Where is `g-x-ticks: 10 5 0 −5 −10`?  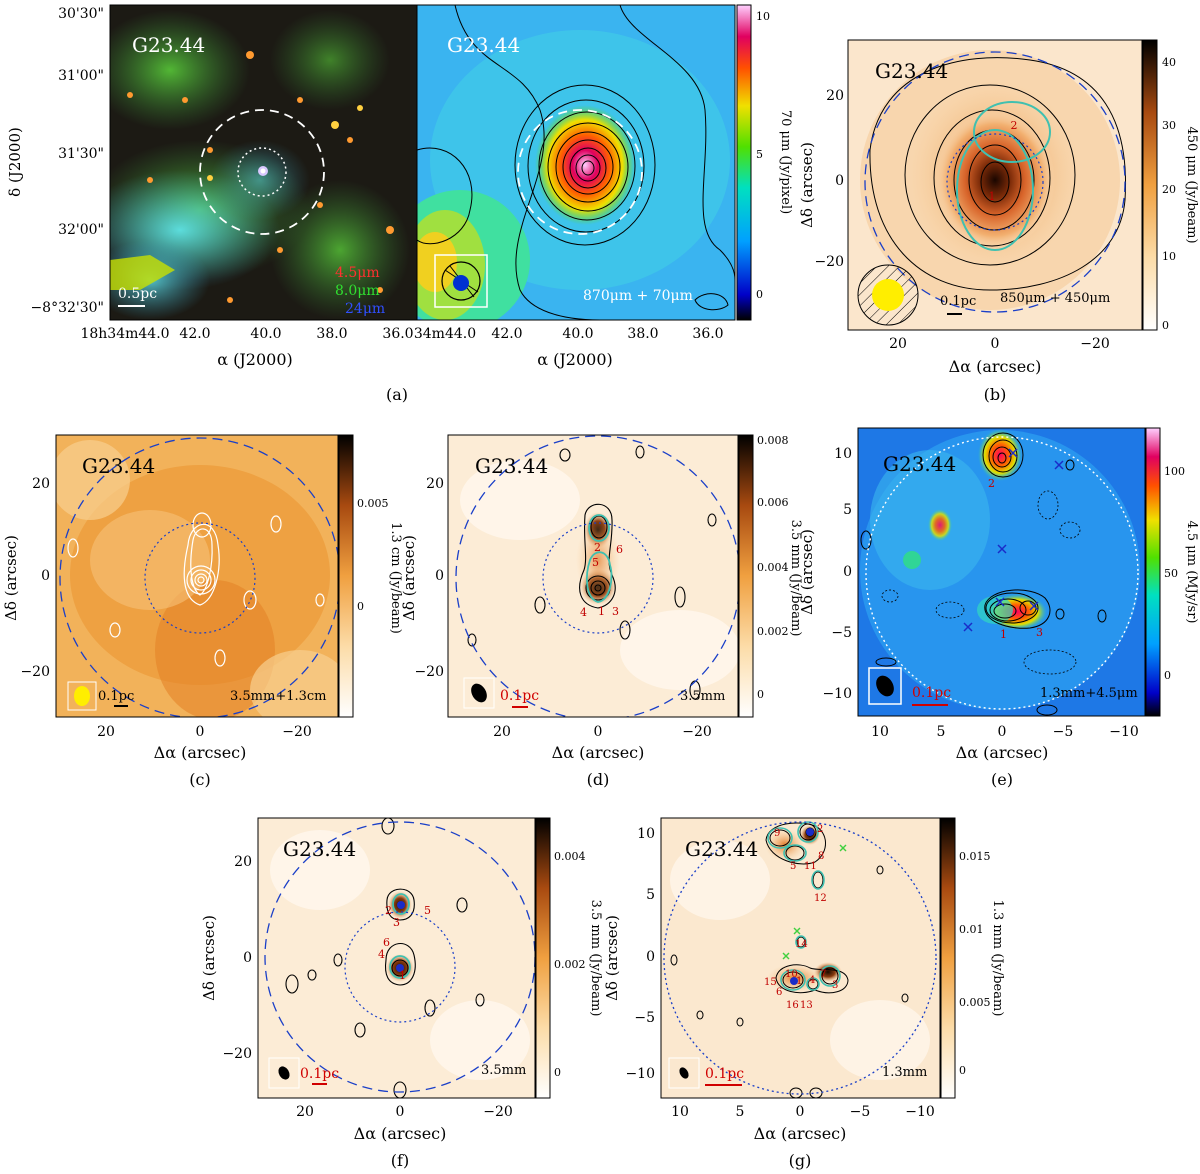 g-x-ticks: 10 5 0 −5 −10 is located at coordinates (803, 1112).